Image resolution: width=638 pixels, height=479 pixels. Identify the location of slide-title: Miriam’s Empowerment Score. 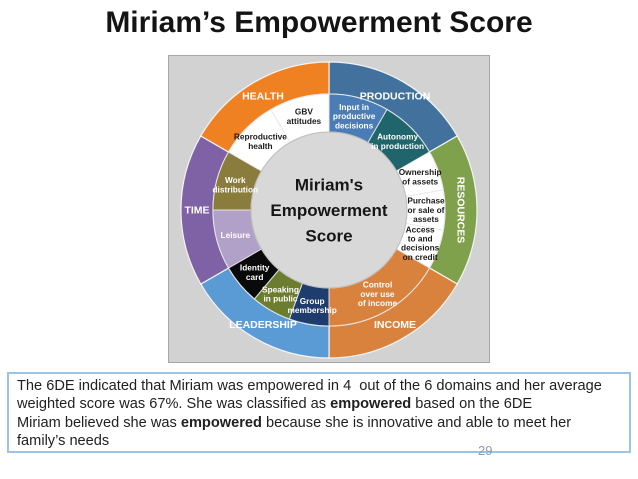
(319, 22).